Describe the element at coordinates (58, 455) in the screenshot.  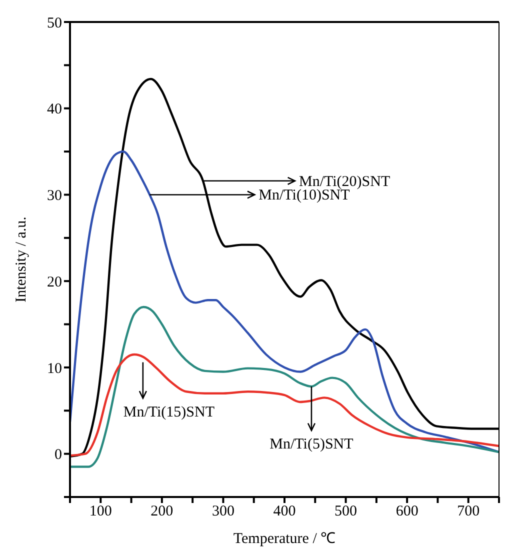
I see `y-tick-label: 0` at that location.